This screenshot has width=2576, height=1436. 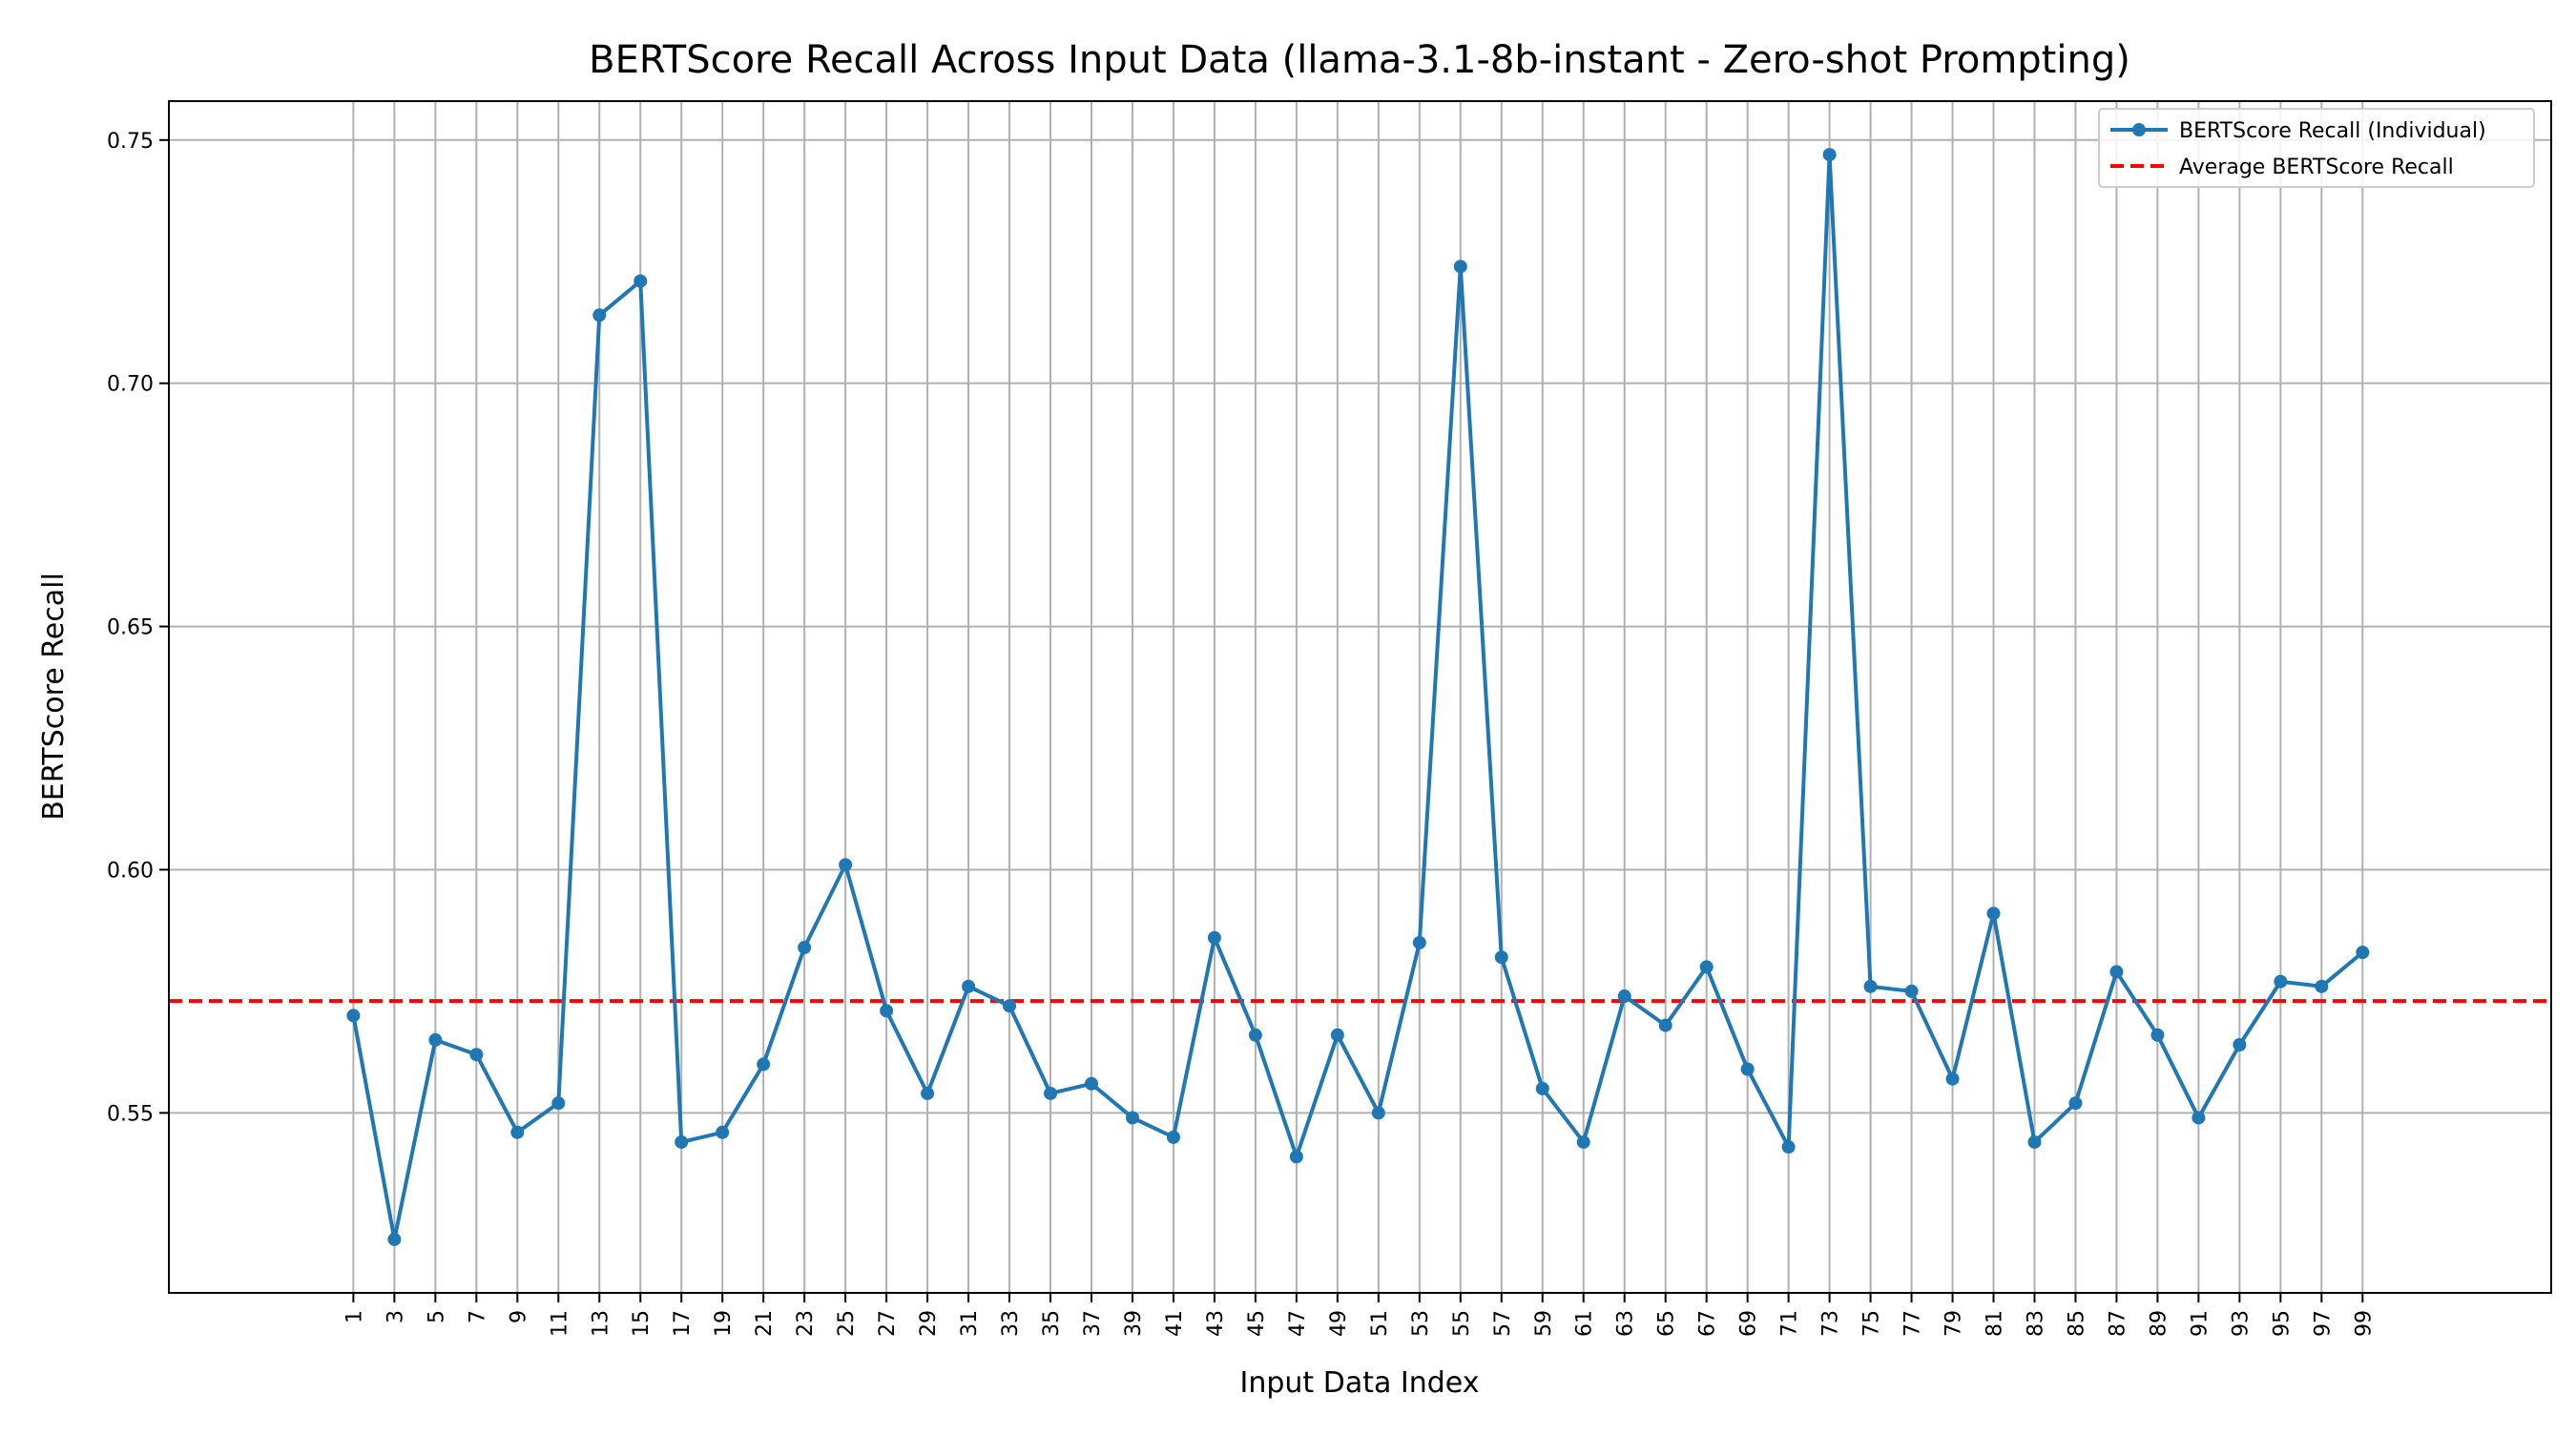 I want to click on x-tick-label: 75, so click(x=1872, y=1323).